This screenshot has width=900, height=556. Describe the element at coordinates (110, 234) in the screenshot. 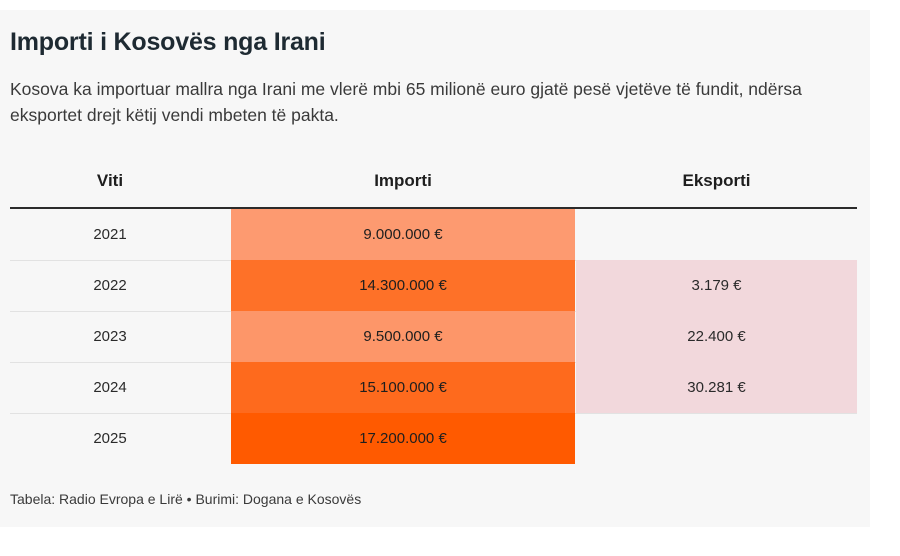

I see `year-cell: 2021` at that location.